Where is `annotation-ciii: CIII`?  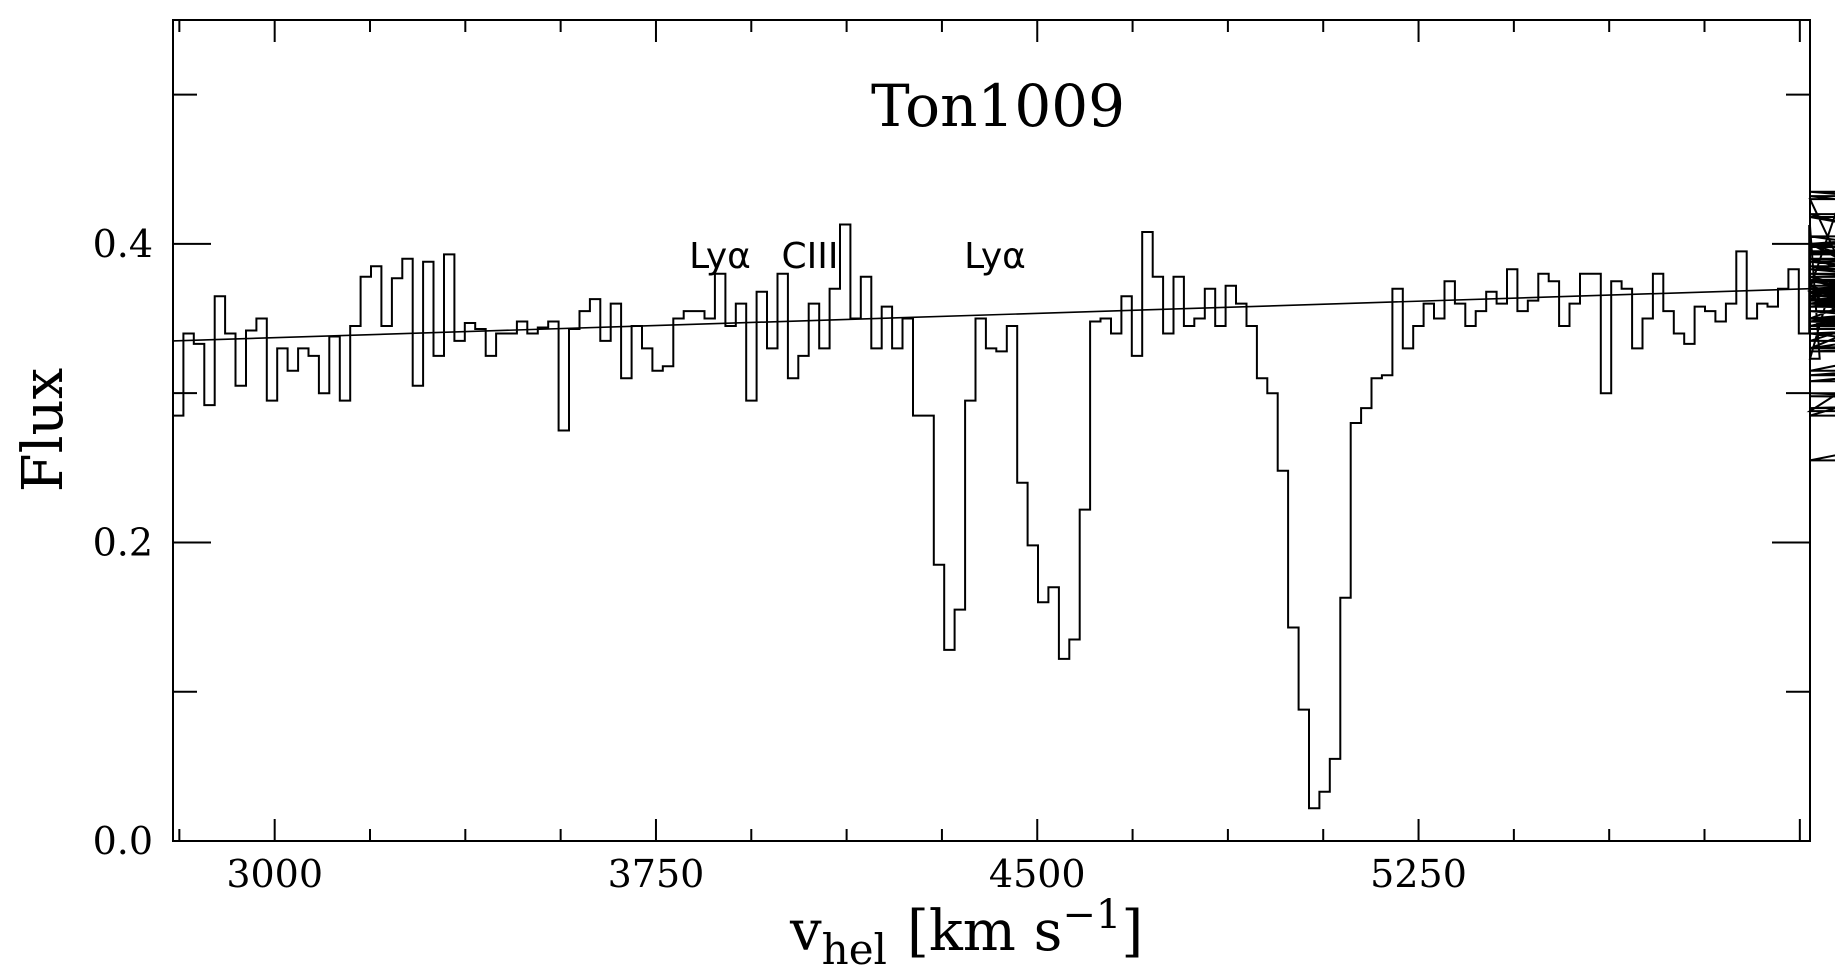
annotation-ciii: CIII is located at coordinates (810, 256).